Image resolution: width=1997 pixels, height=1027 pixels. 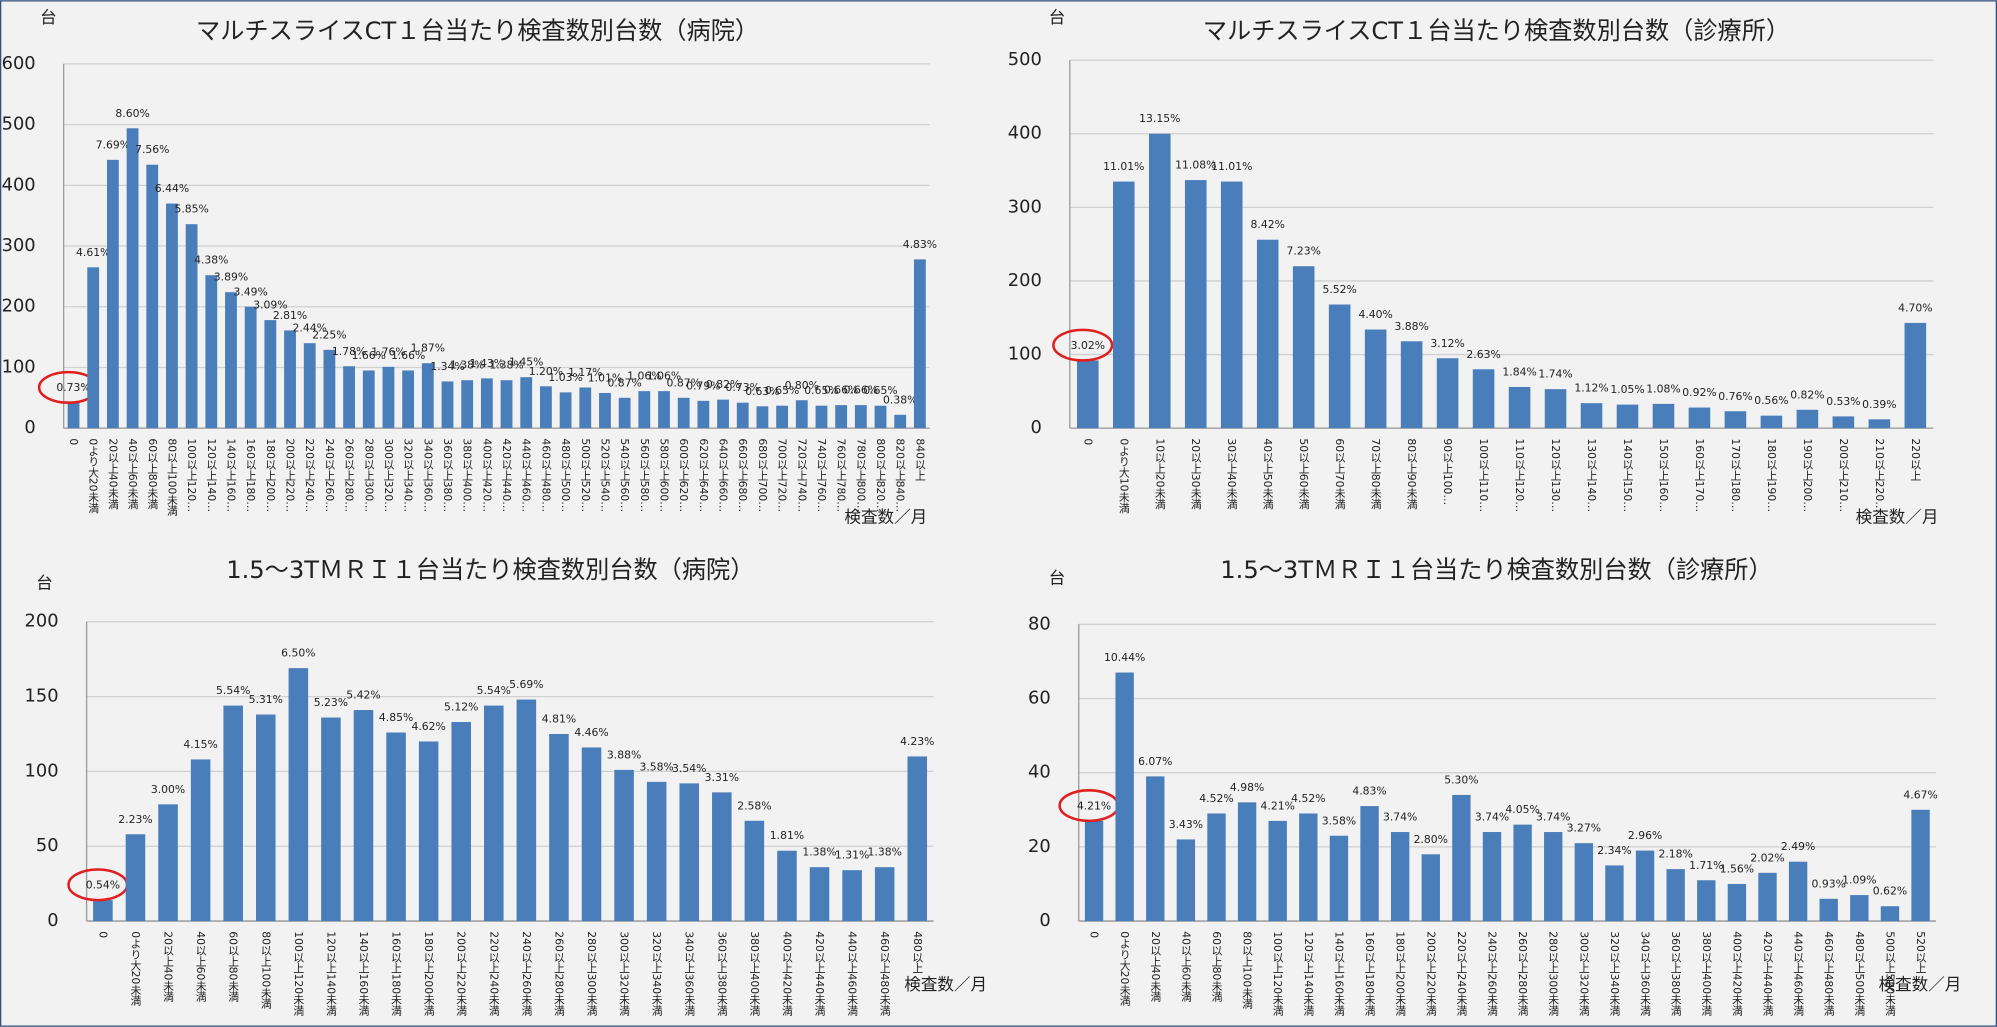 What do you see at coordinates (1614, 850) in the screenshot?
I see `data-label: 2.34%` at bounding box center [1614, 850].